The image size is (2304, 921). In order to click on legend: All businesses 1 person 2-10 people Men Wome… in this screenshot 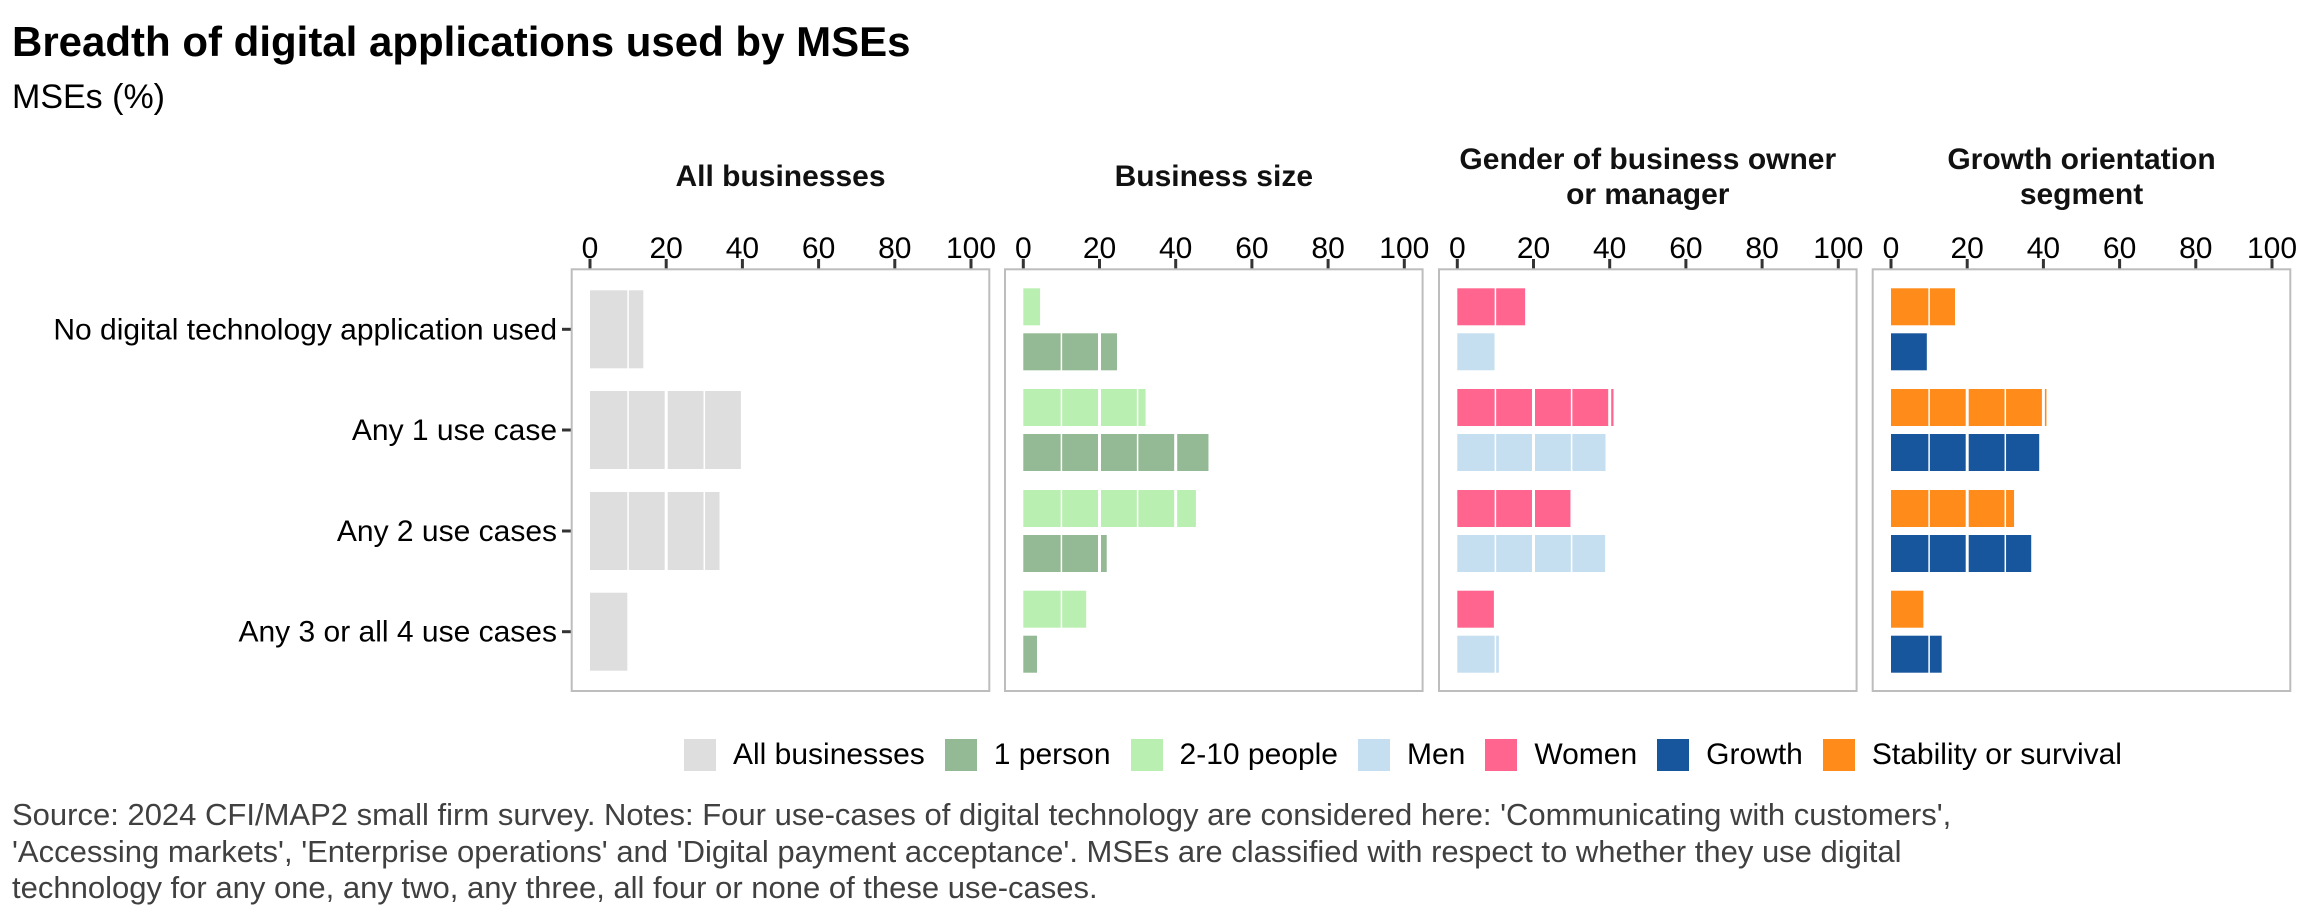, I will do `click(1413, 755)`.